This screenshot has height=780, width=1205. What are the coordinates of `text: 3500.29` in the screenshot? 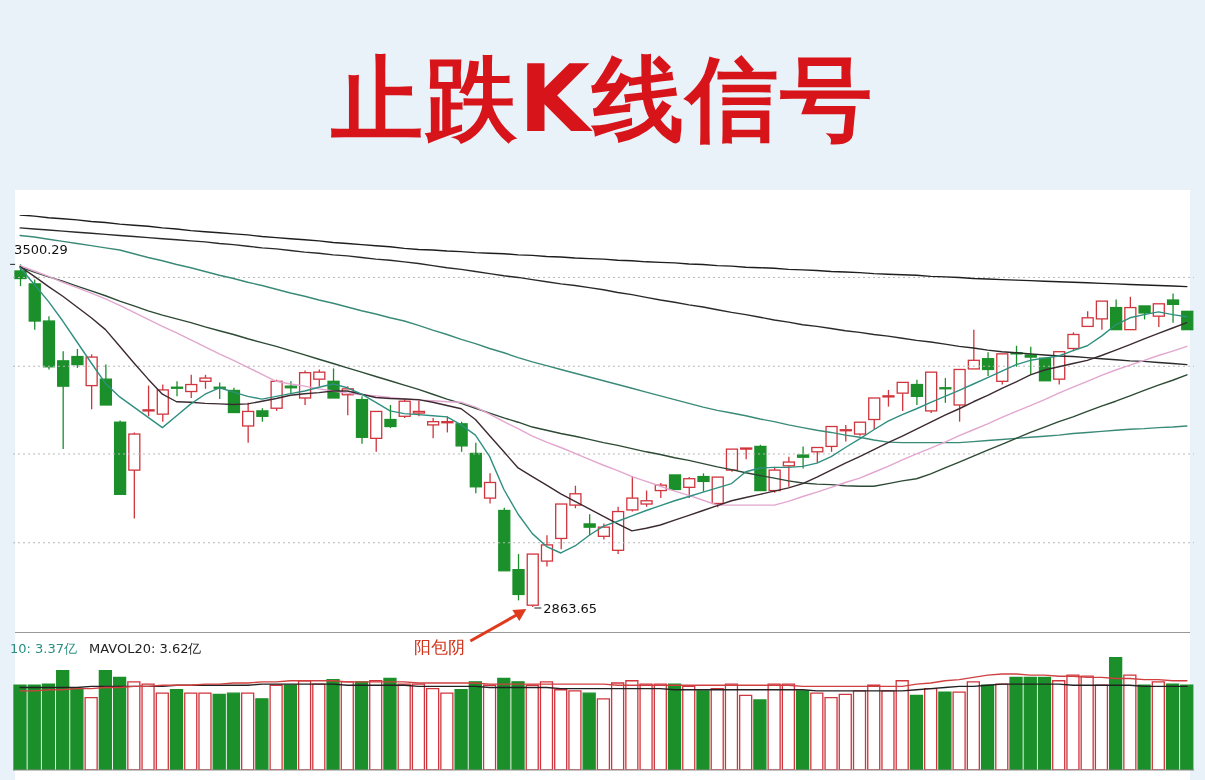 It's located at (41, 250).